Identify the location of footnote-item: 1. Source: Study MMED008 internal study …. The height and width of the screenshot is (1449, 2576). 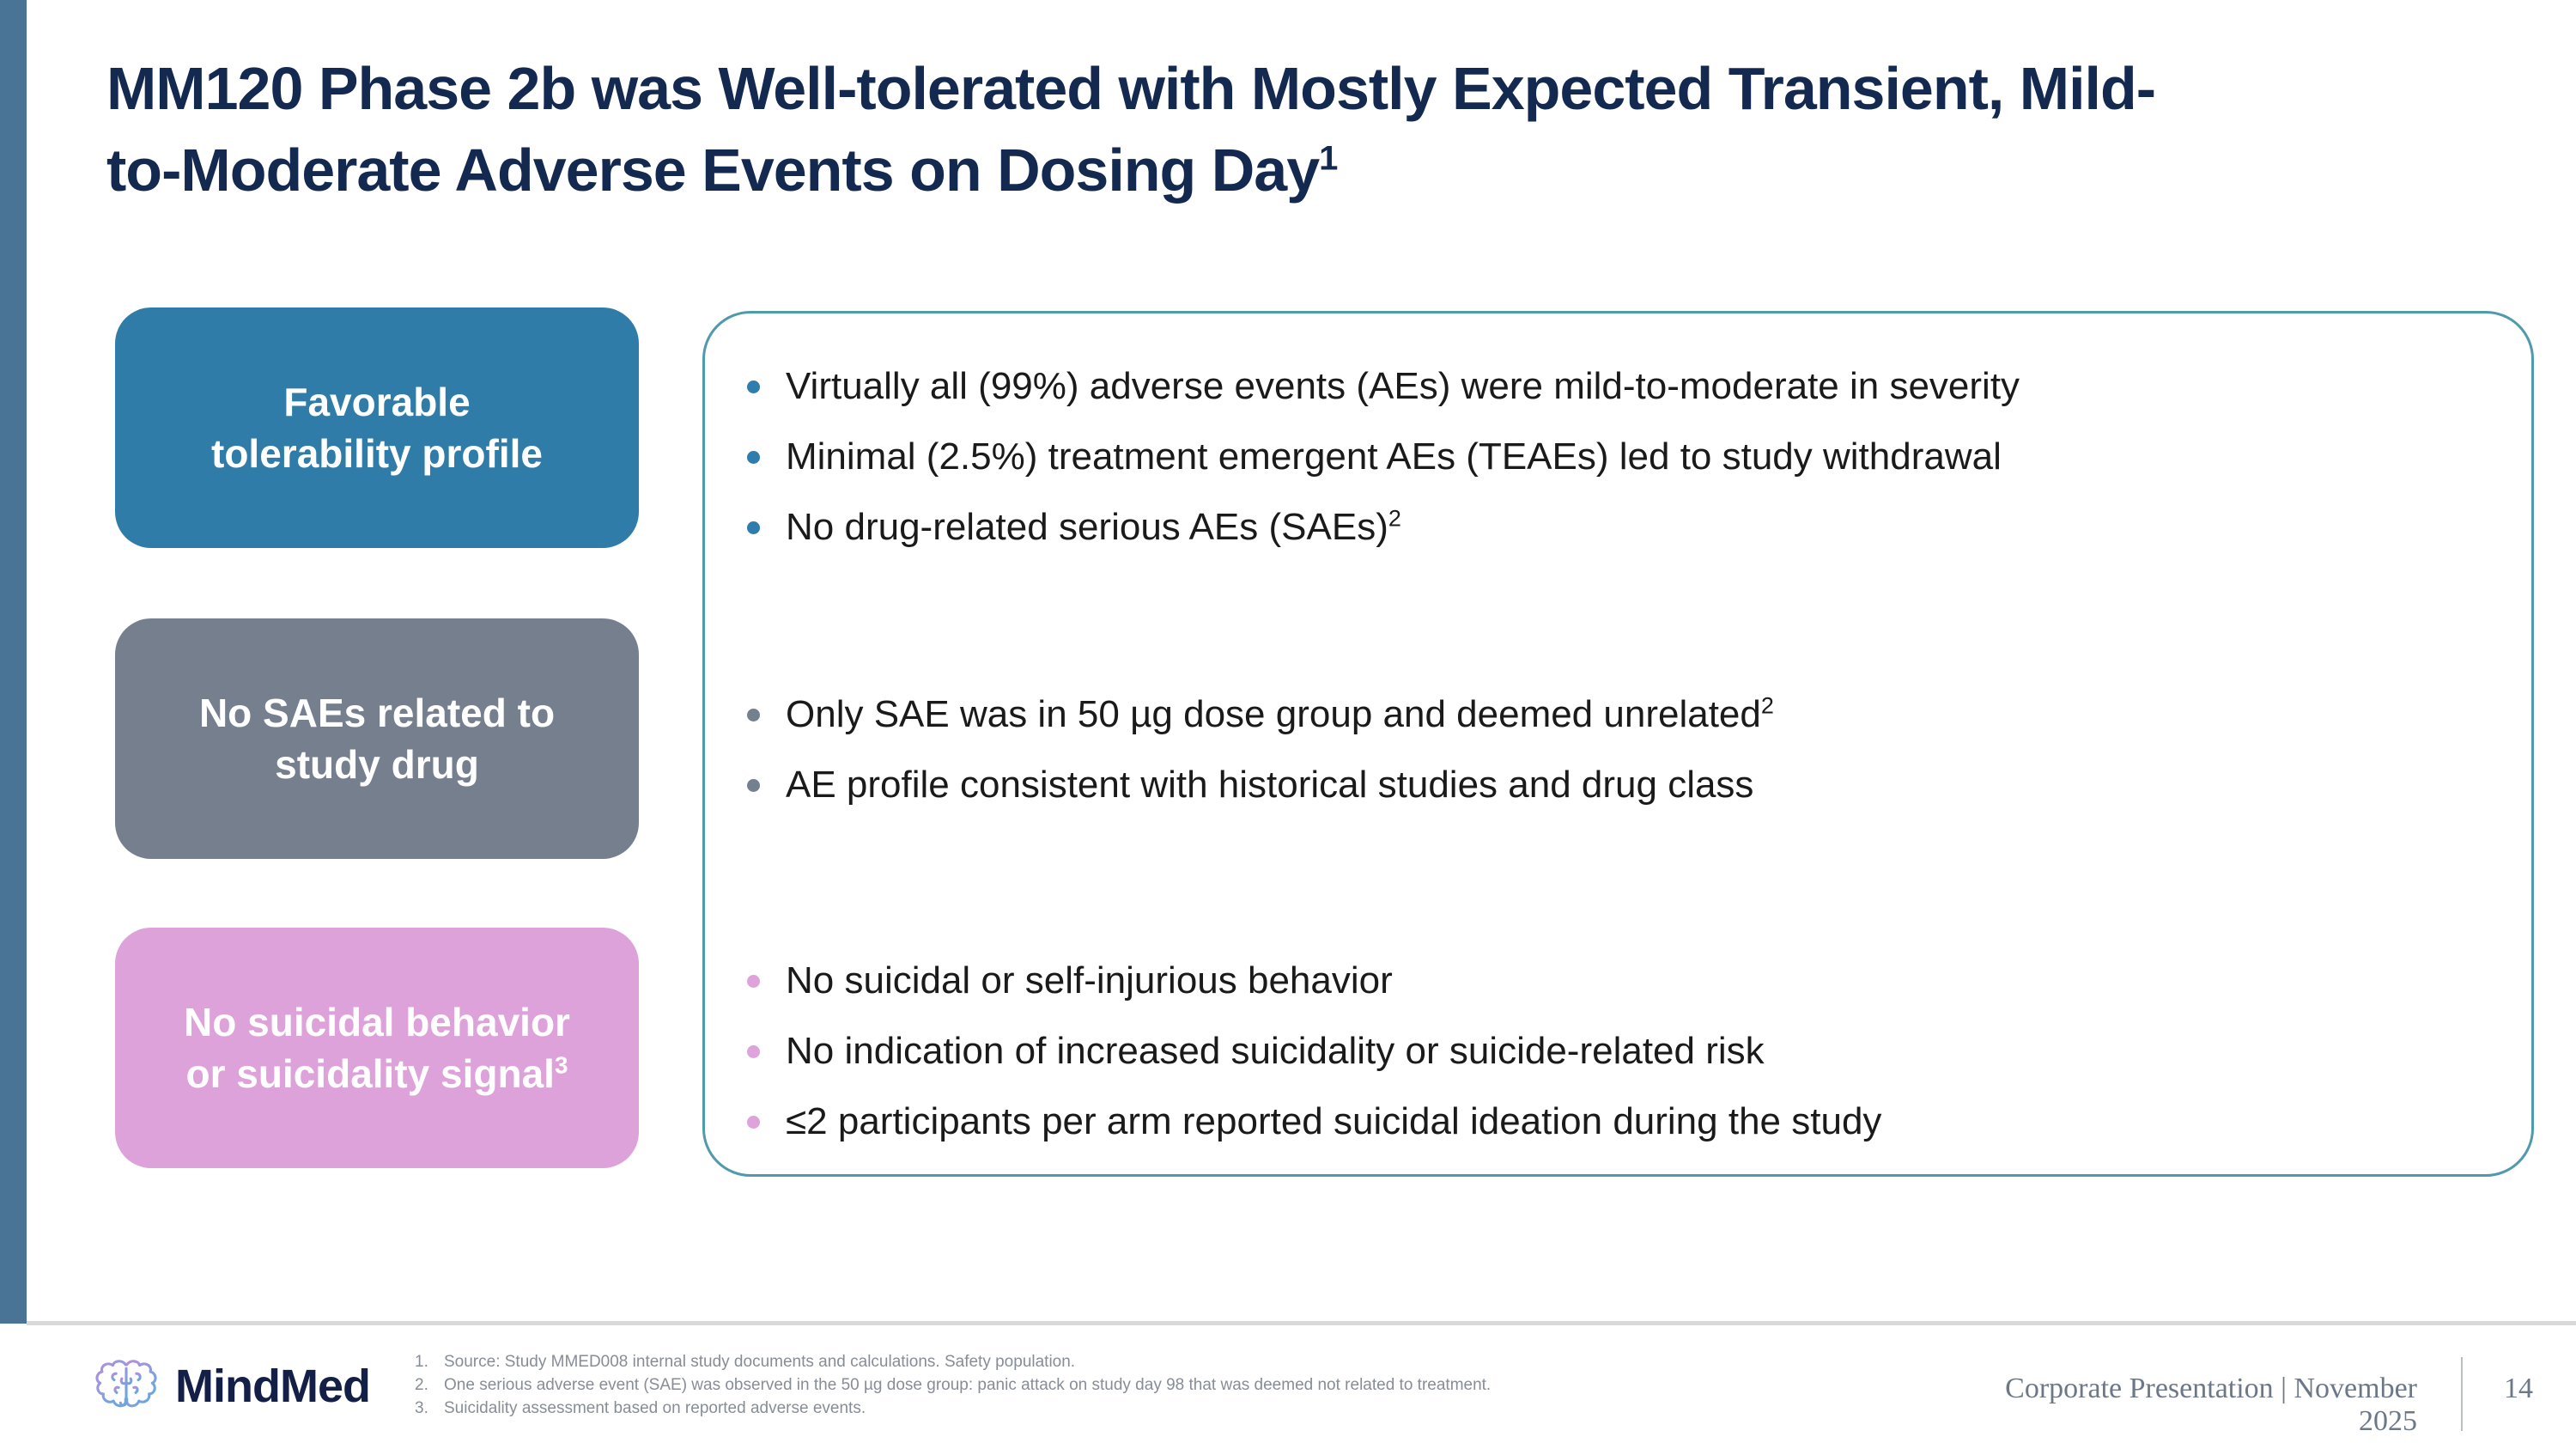
(1144, 1361).